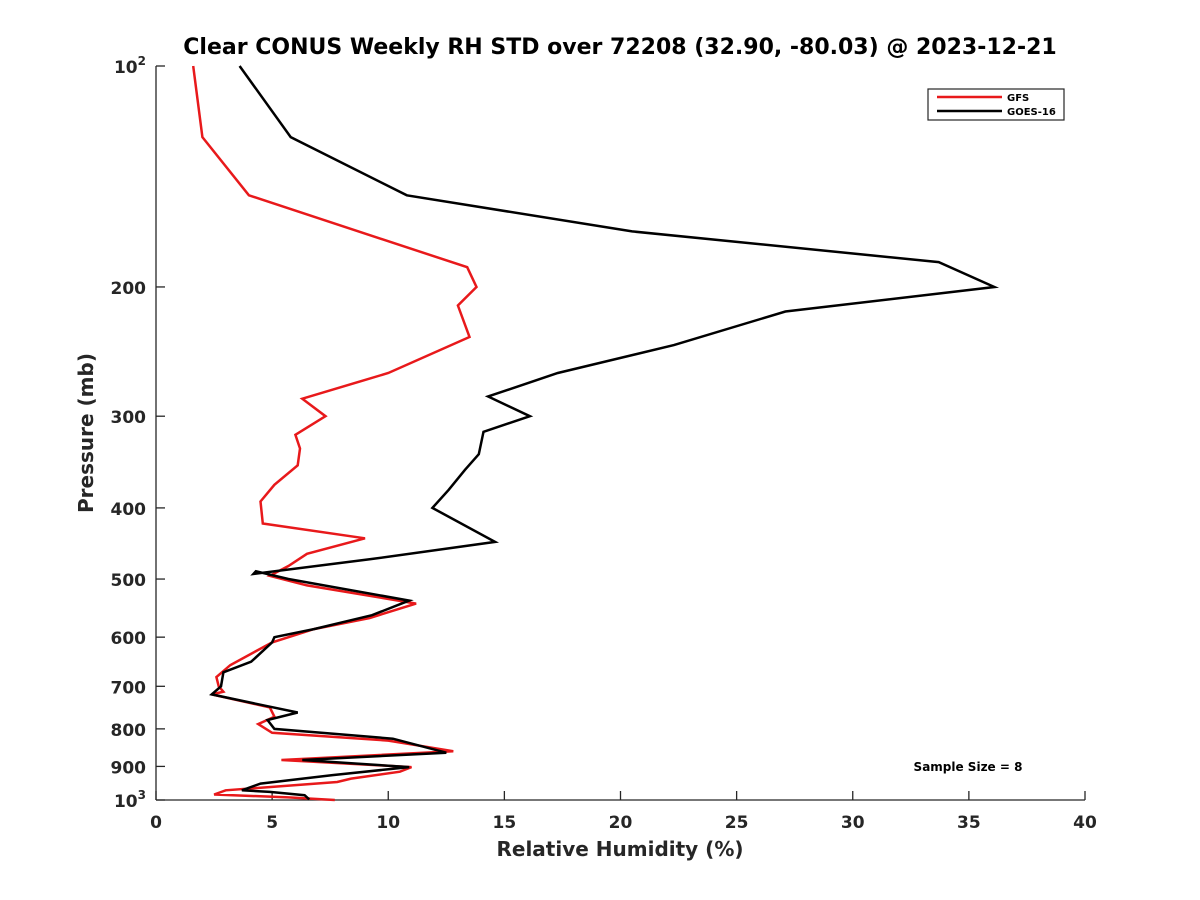  Describe the element at coordinates (130, 66) in the screenshot. I see `y-tick-label: 10²` at that location.